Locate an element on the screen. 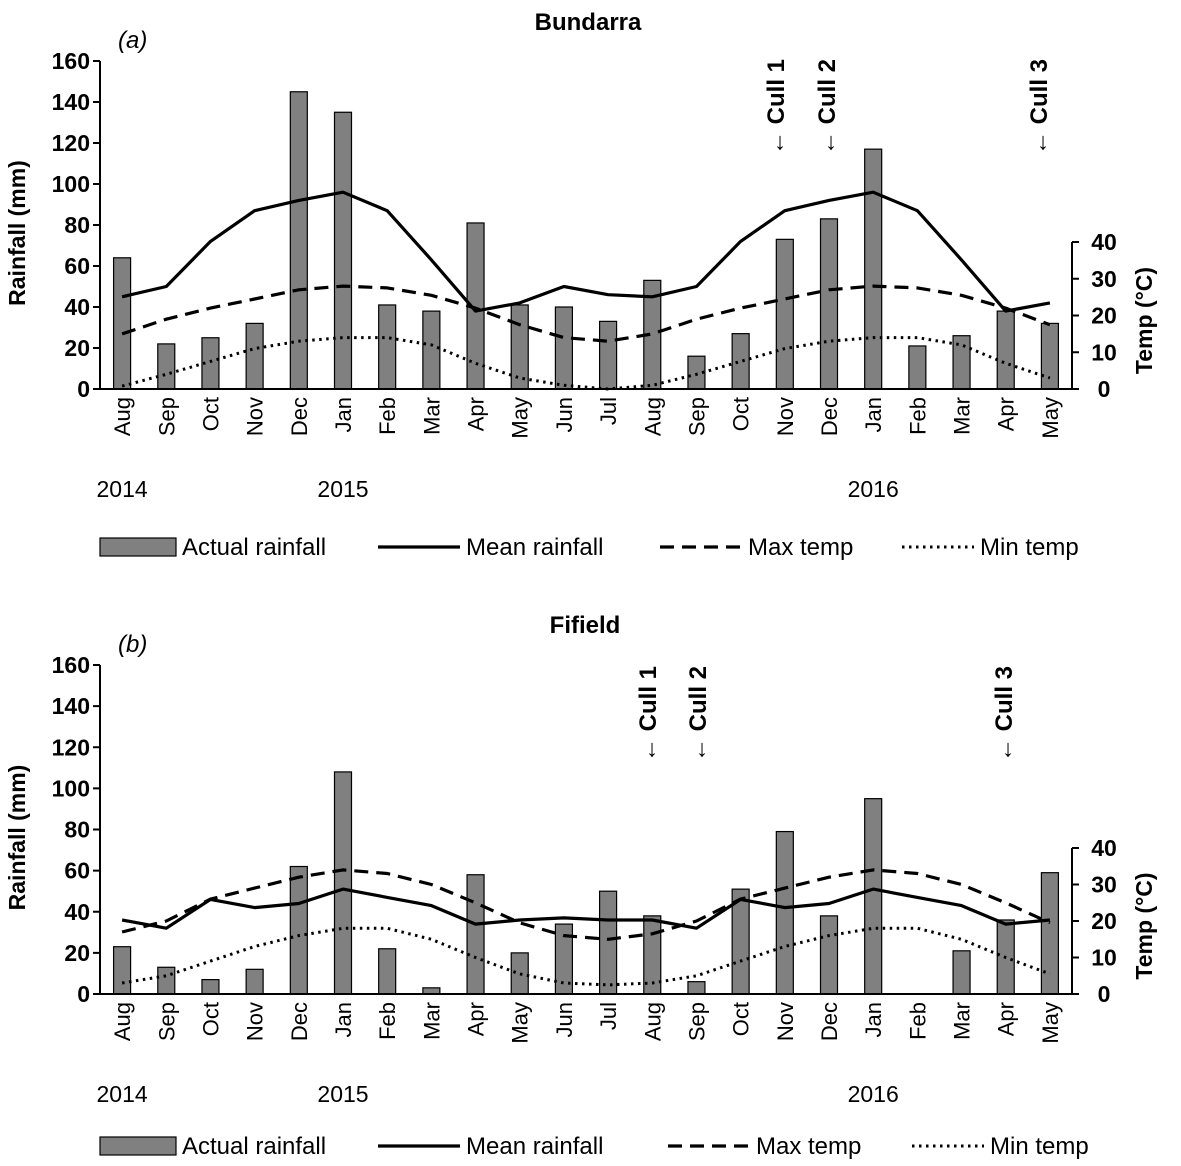 The height and width of the screenshot is (1166, 1181). series-line-dashed is located at coordinates (586, 904).